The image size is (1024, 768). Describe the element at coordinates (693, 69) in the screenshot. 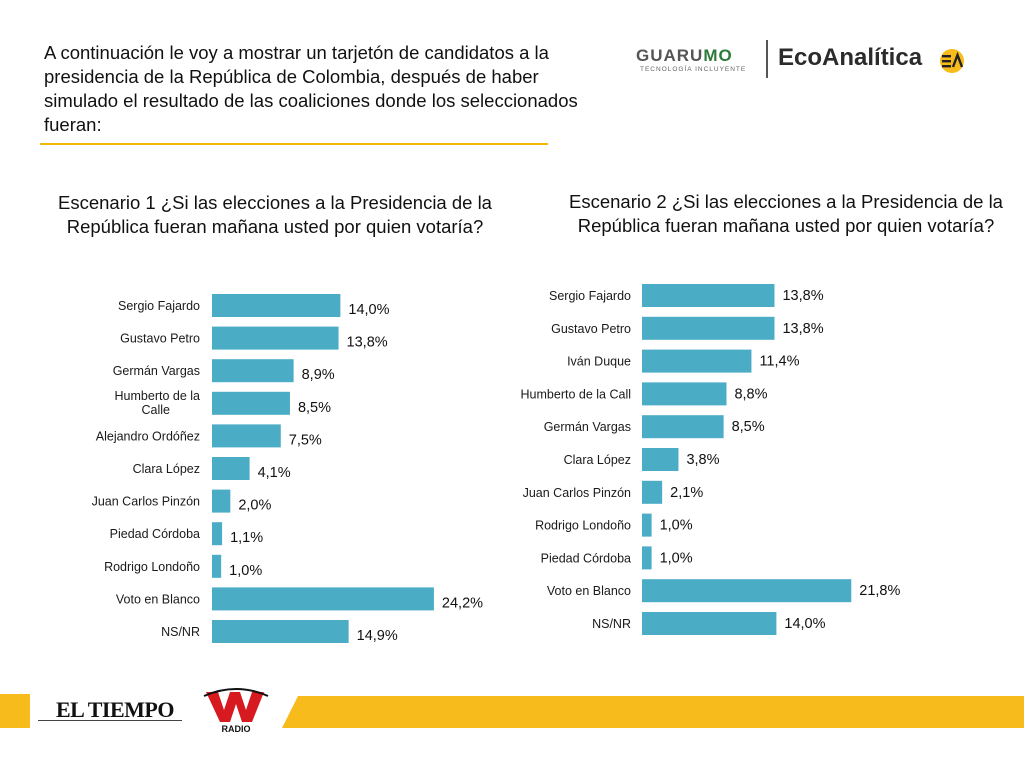

I see `guarumo-tagline: TECNOLOGÍA INCLUYENTE` at that location.